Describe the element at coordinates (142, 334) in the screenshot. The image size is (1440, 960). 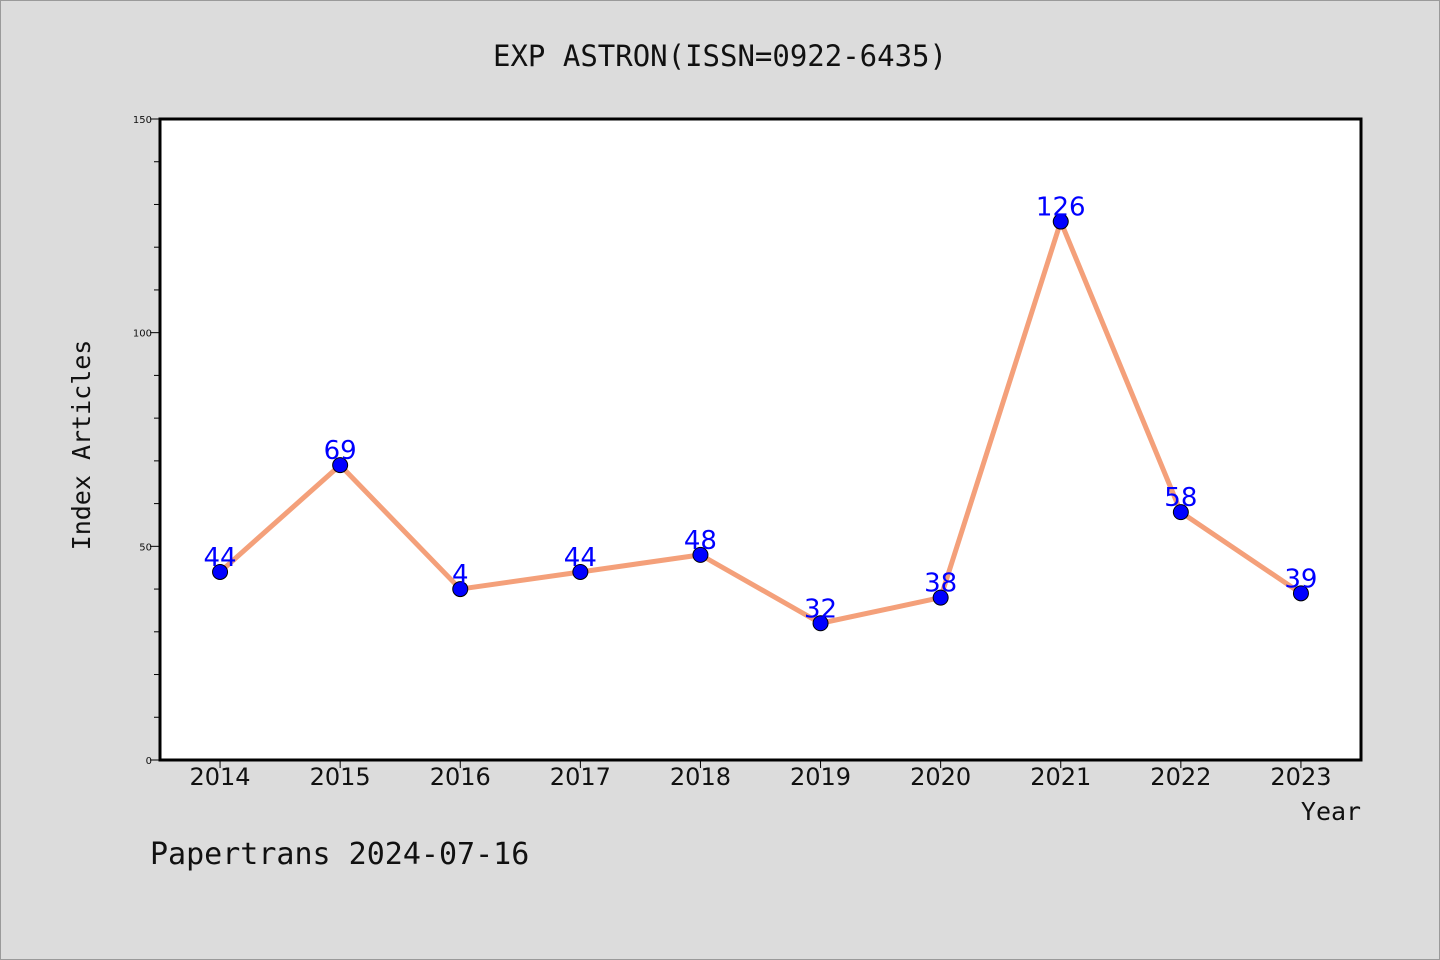
I see `y-tick-label: 100` at that location.